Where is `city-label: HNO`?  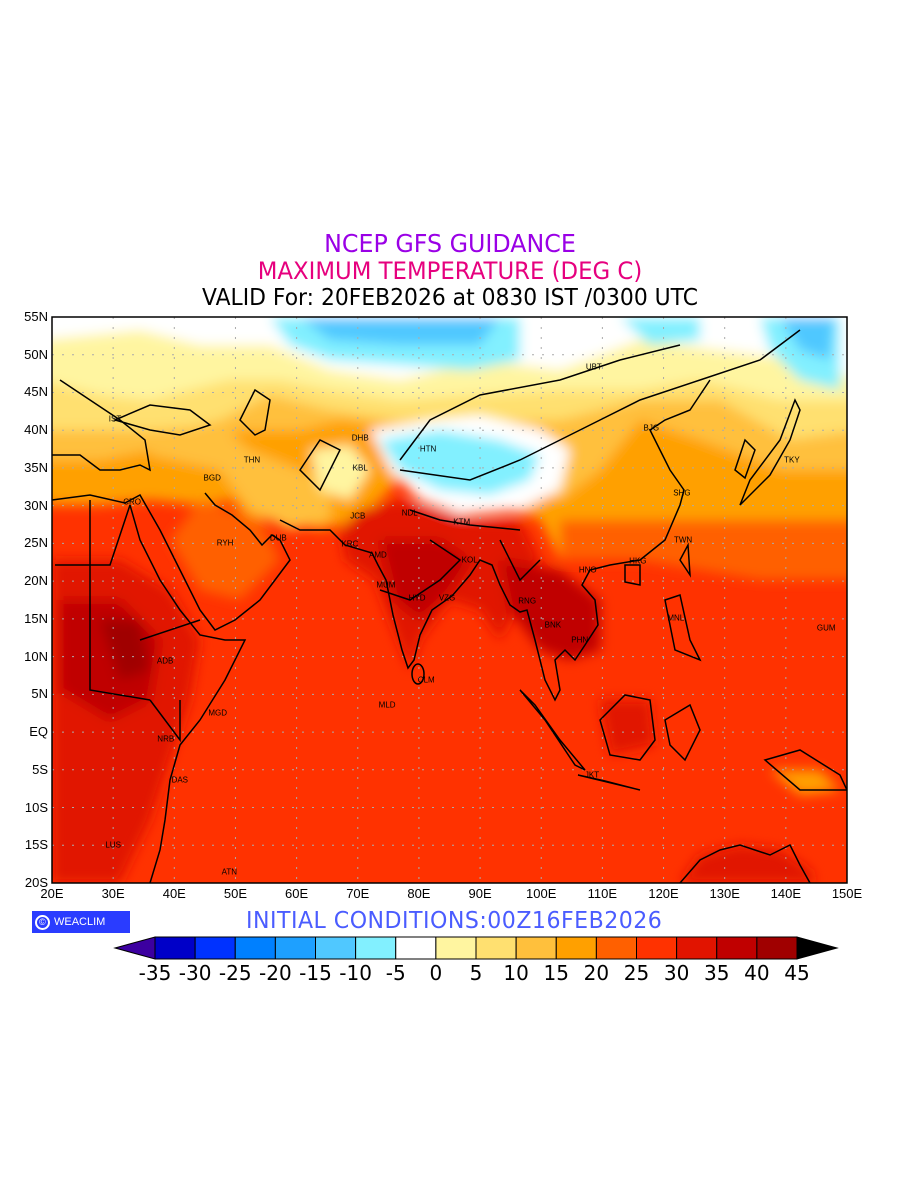
city-label: HNO is located at coordinates (587, 570).